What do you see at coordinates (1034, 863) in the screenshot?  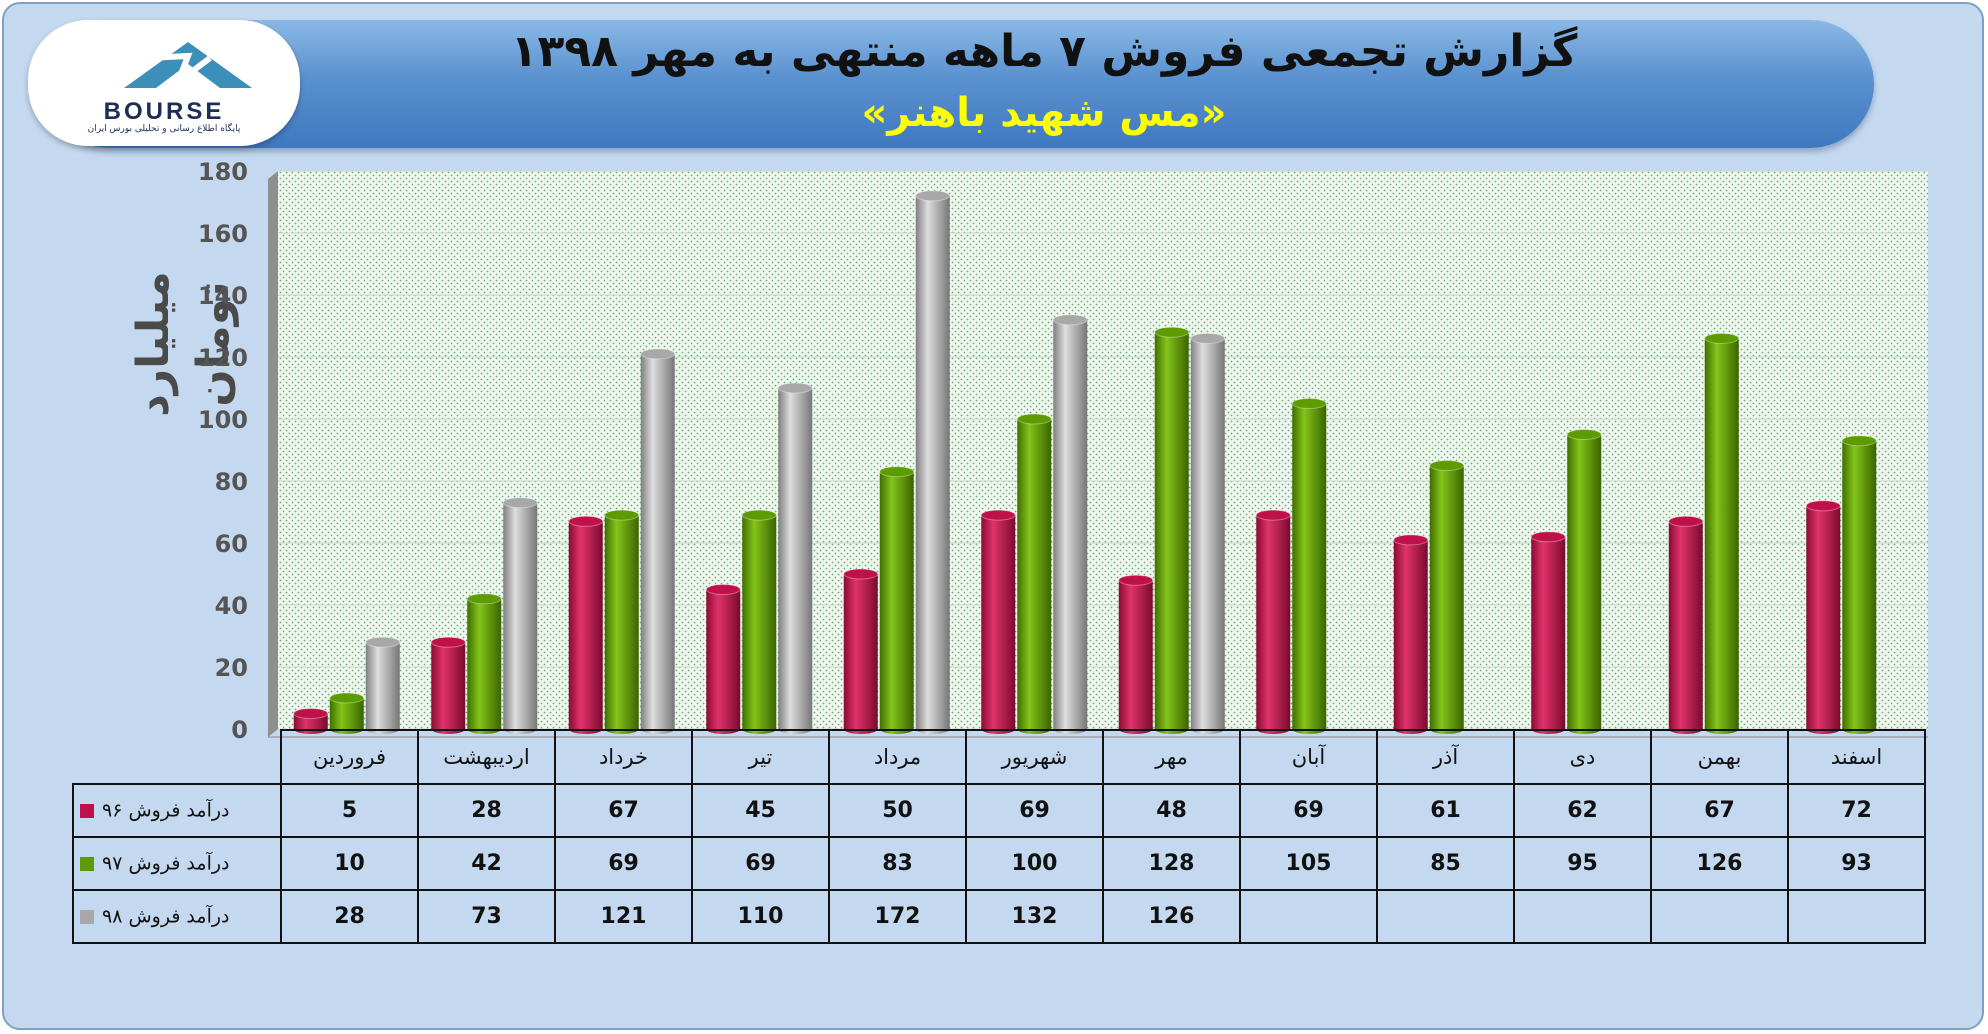 I see `data-label: 100` at bounding box center [1034, 863].